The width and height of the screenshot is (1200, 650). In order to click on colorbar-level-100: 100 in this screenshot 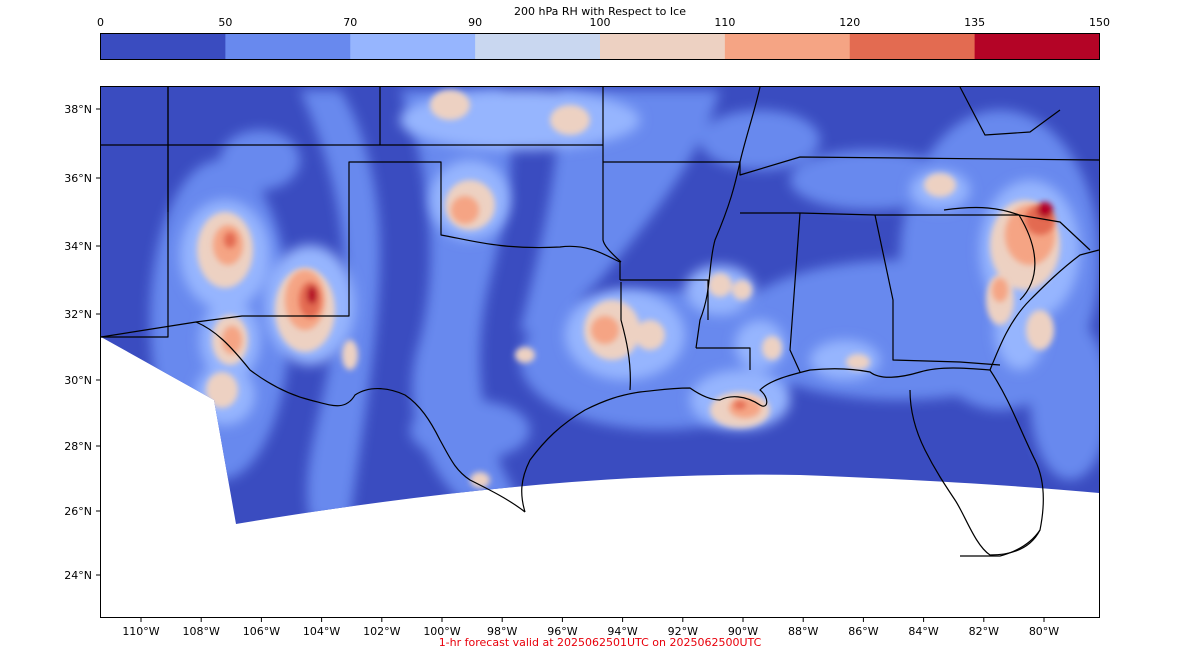, I will do `click(600, 22)`.